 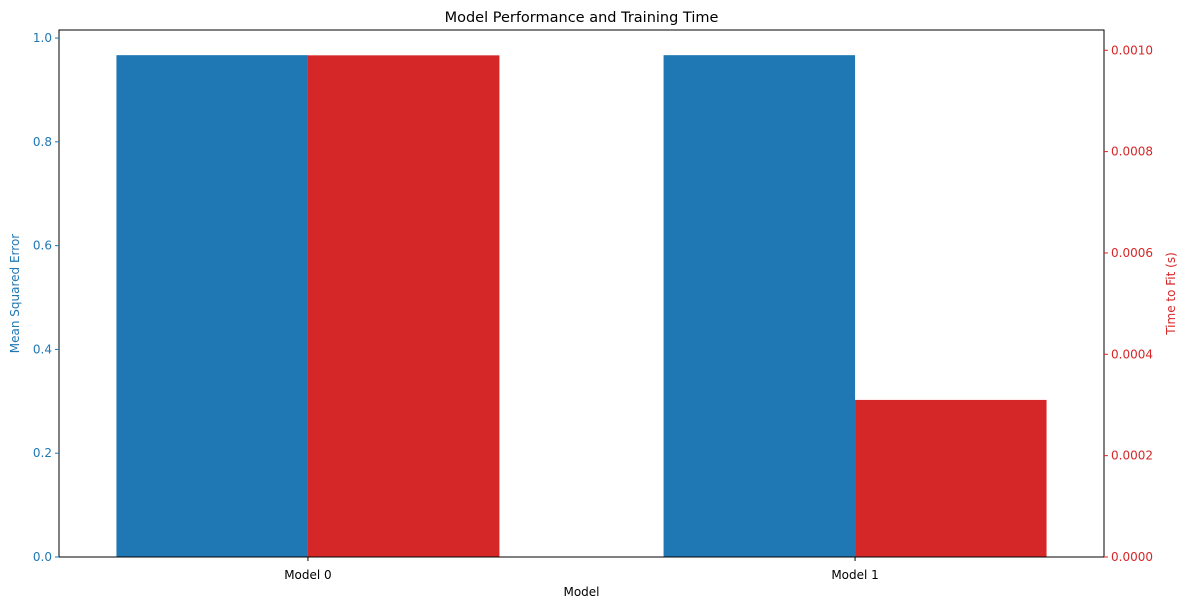 I want to click on right-tick-label: 0.0004, so click(x=1132, y=354).